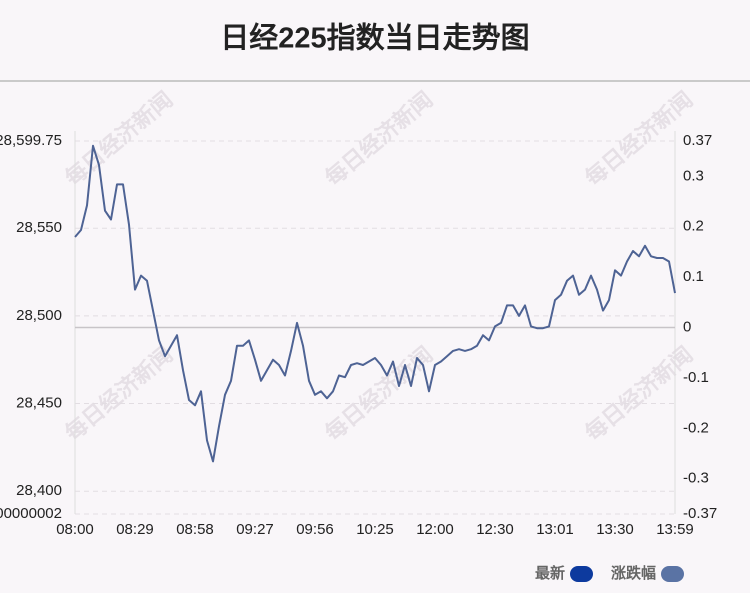 The height and width of the screenshot is (593, 750). I want to click on x-tick-label: 10:25, so click(375, 529).